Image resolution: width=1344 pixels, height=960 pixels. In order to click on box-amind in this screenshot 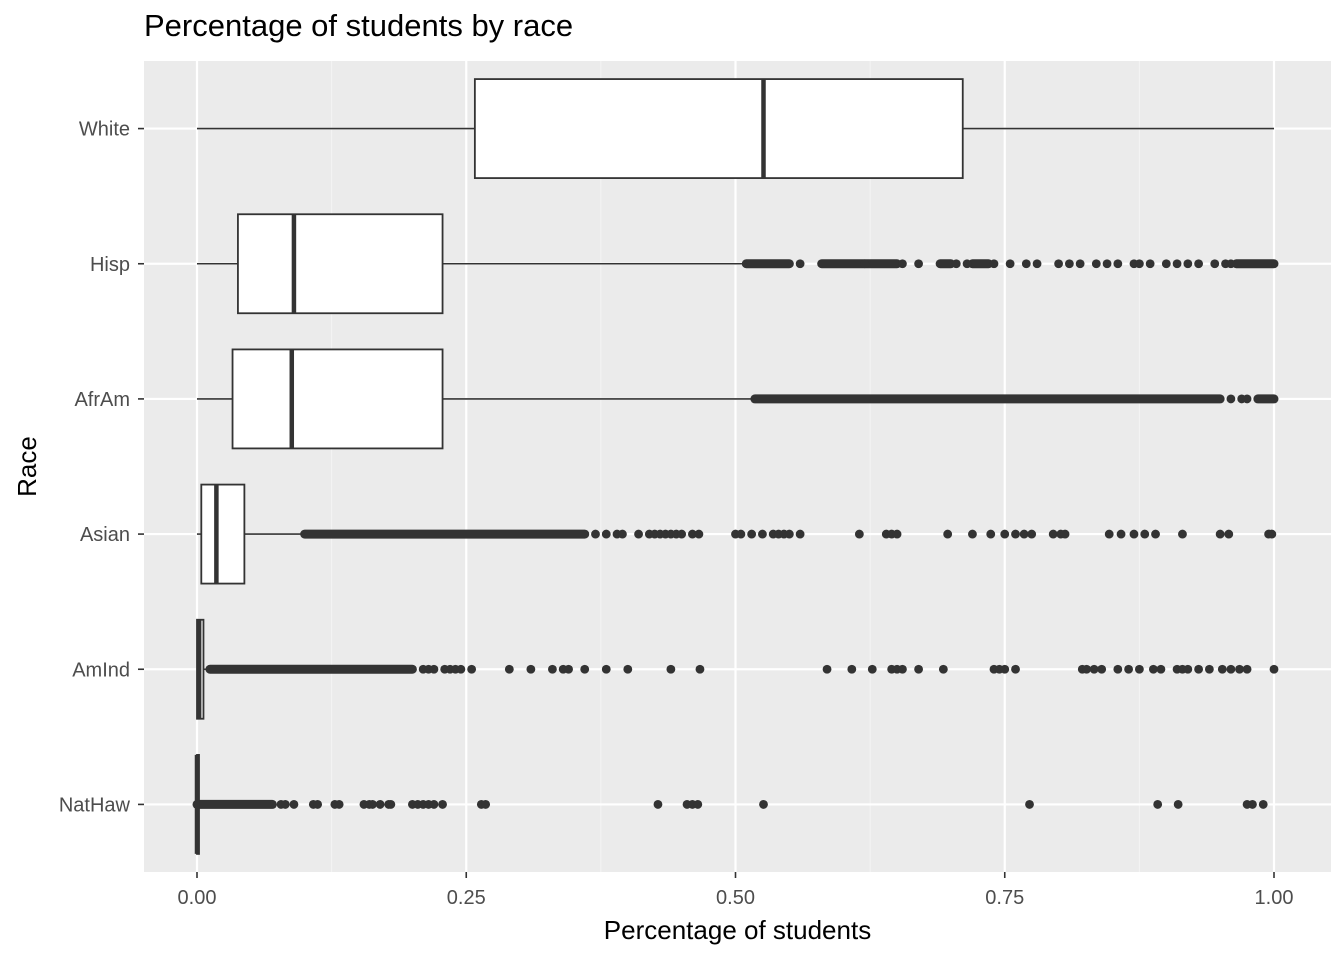, I will do `click(737, 669)`.